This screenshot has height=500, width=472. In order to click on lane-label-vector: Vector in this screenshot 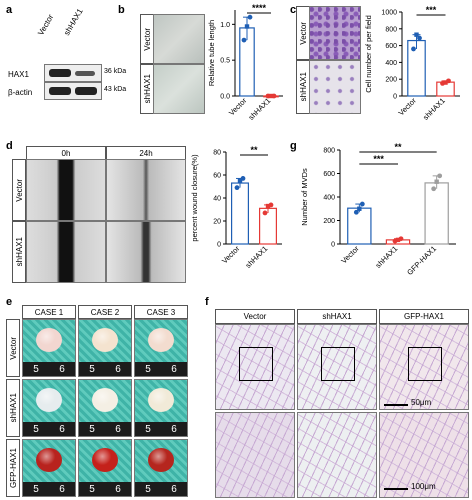, I will do `click(46, 24)`.